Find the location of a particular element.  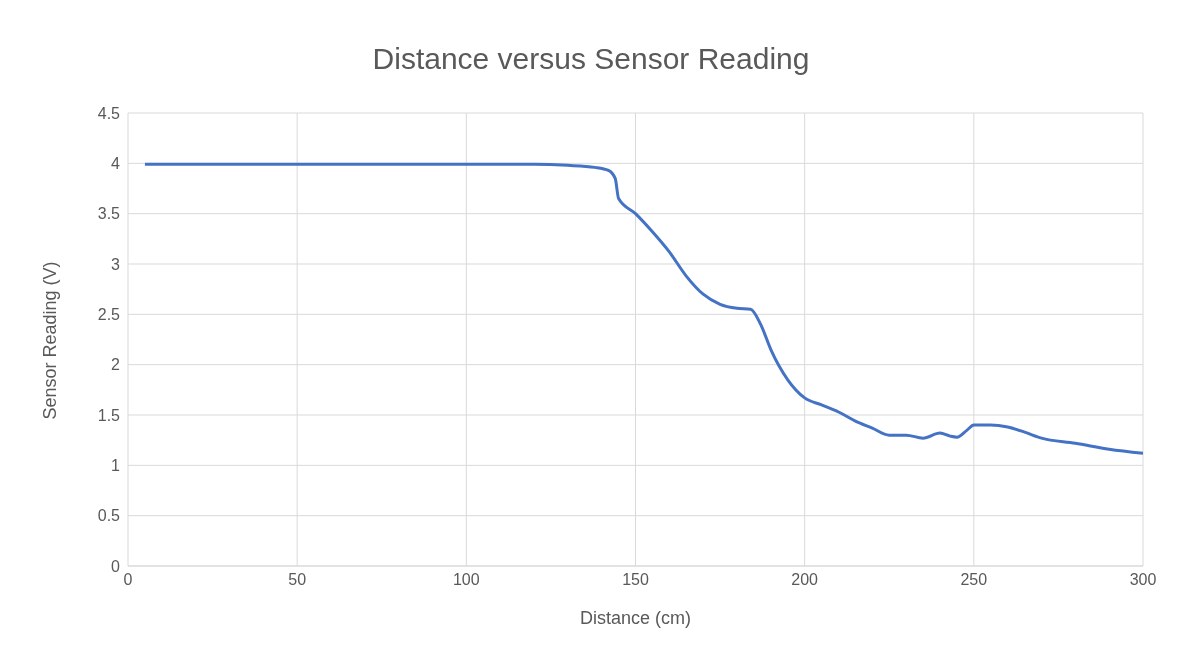

y-tick-label: 3.5 is located at coordinates (109, 214).